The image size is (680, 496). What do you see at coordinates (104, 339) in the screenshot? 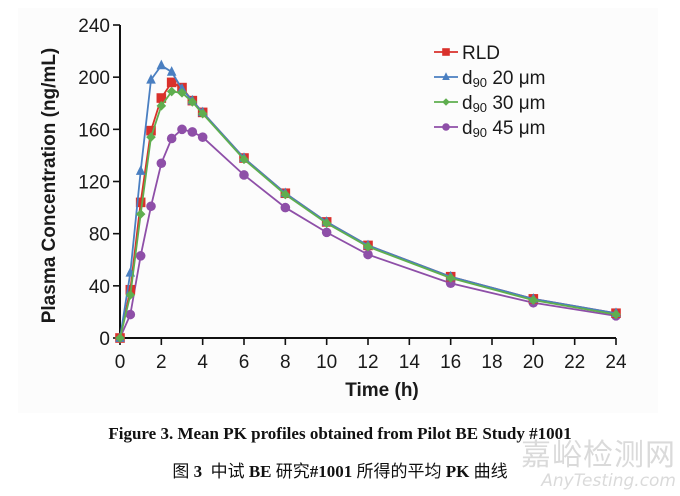
I see `y-tick-label: 0` at bounding box center [104, 339].